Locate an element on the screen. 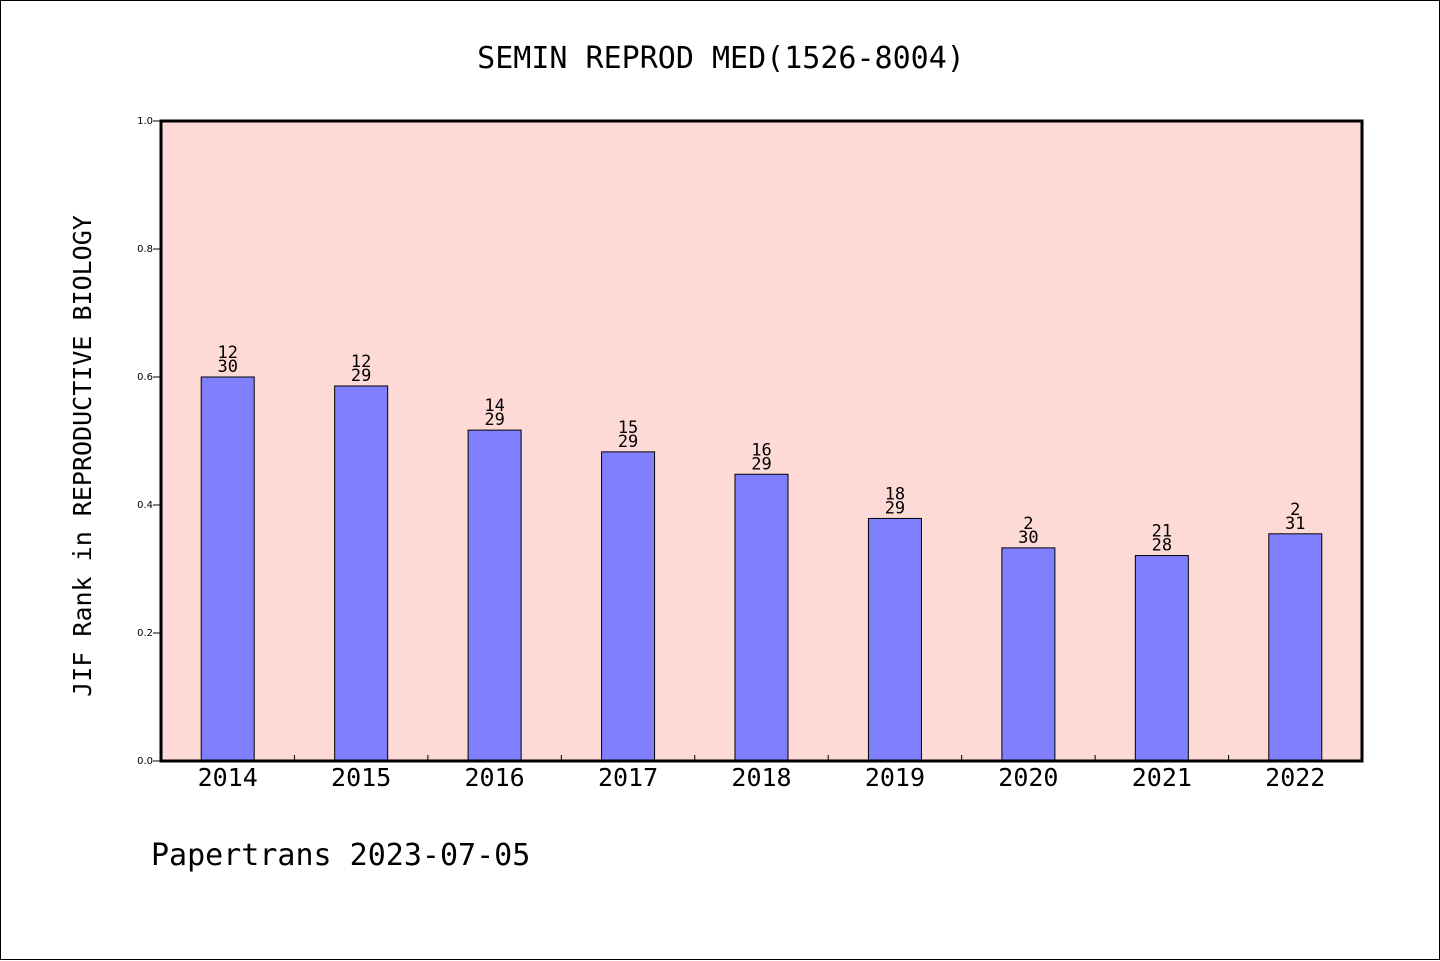 The image size is (1440, 961). bar-rank-label: 18 is located at coordinates (895, 494).